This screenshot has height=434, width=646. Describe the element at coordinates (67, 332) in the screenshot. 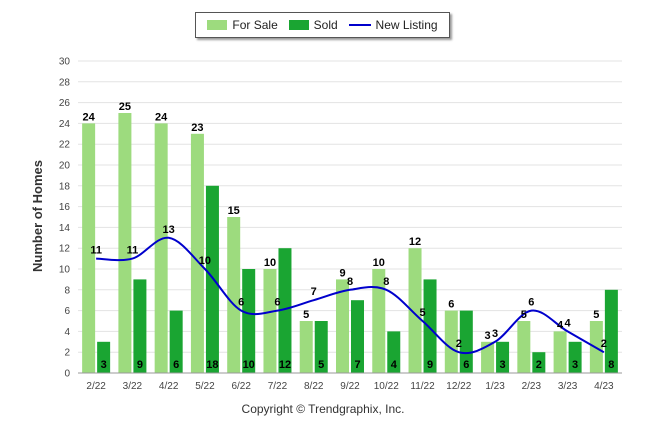

I see `y-tick-label: 4` at that location.